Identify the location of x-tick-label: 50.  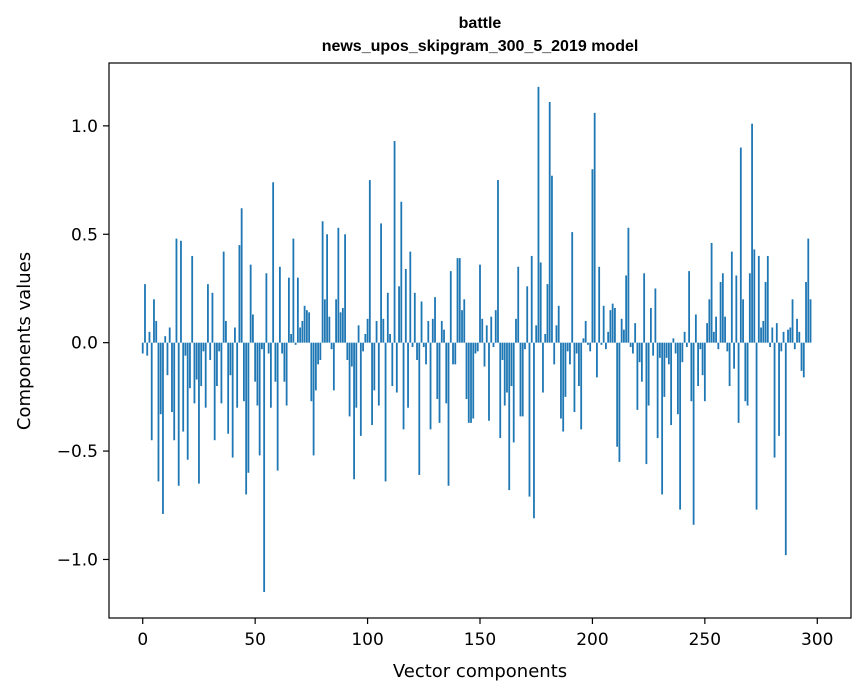
(255, 640).